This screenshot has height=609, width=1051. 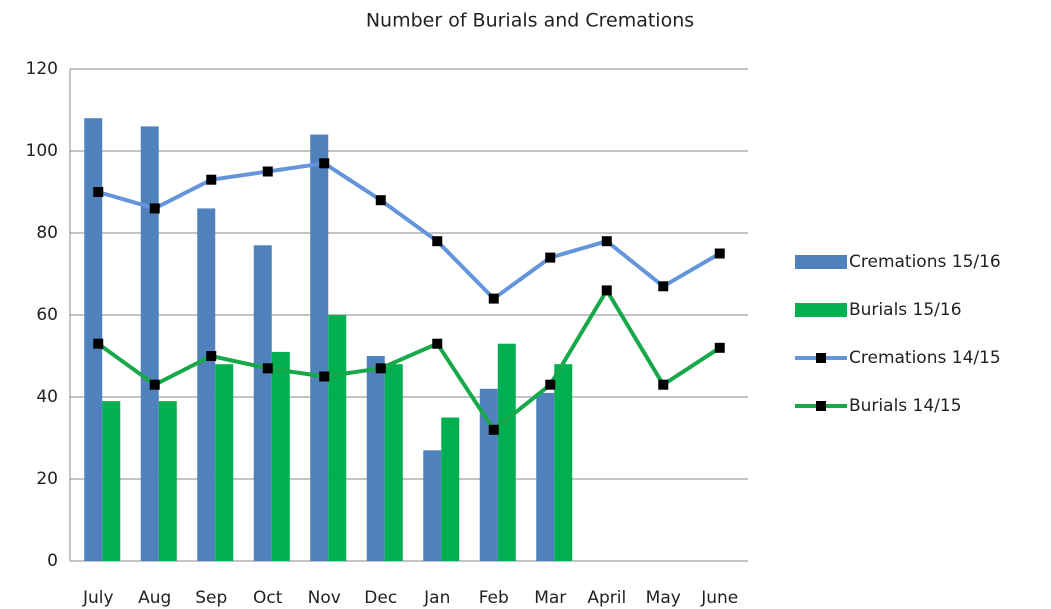 What do you see at coordinates (98, 598) in the screenshot?
I see `x-tick-label: July` at bounding box center [98, 598].